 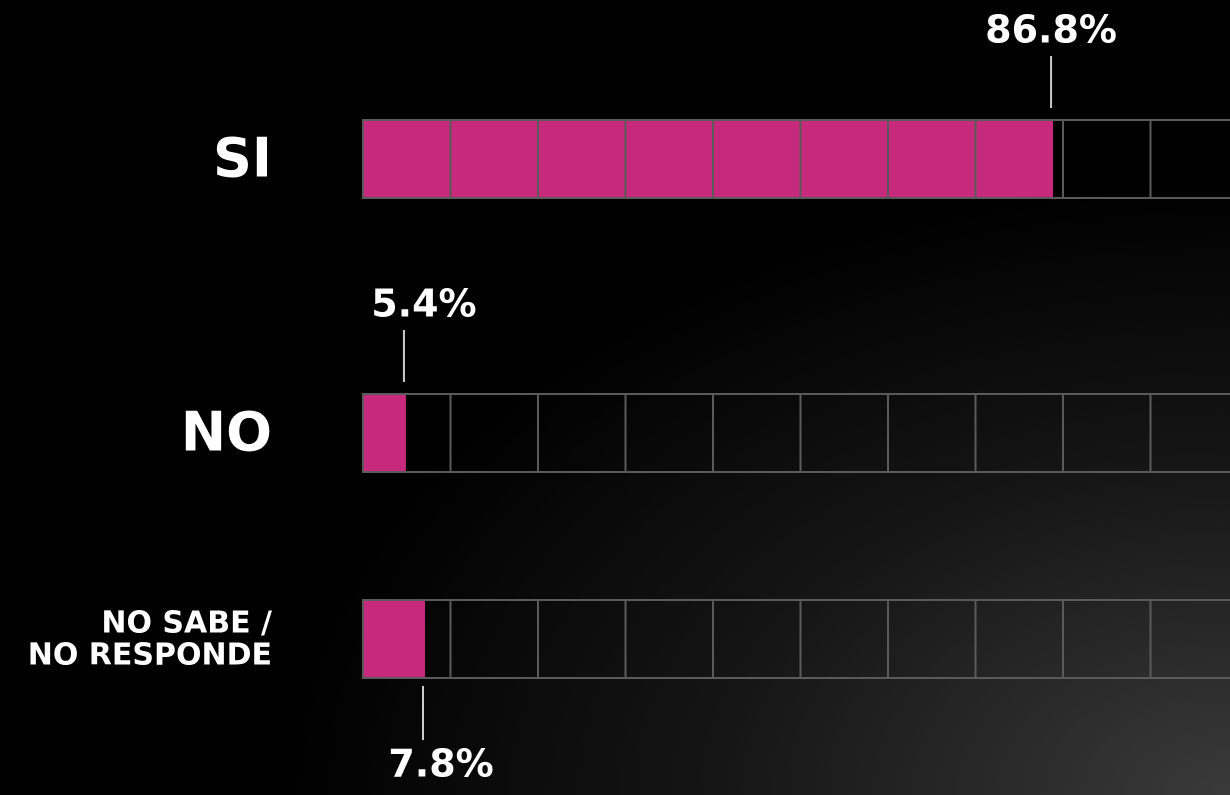 I want to click on category-label: SI, so click(x=242, y=158).